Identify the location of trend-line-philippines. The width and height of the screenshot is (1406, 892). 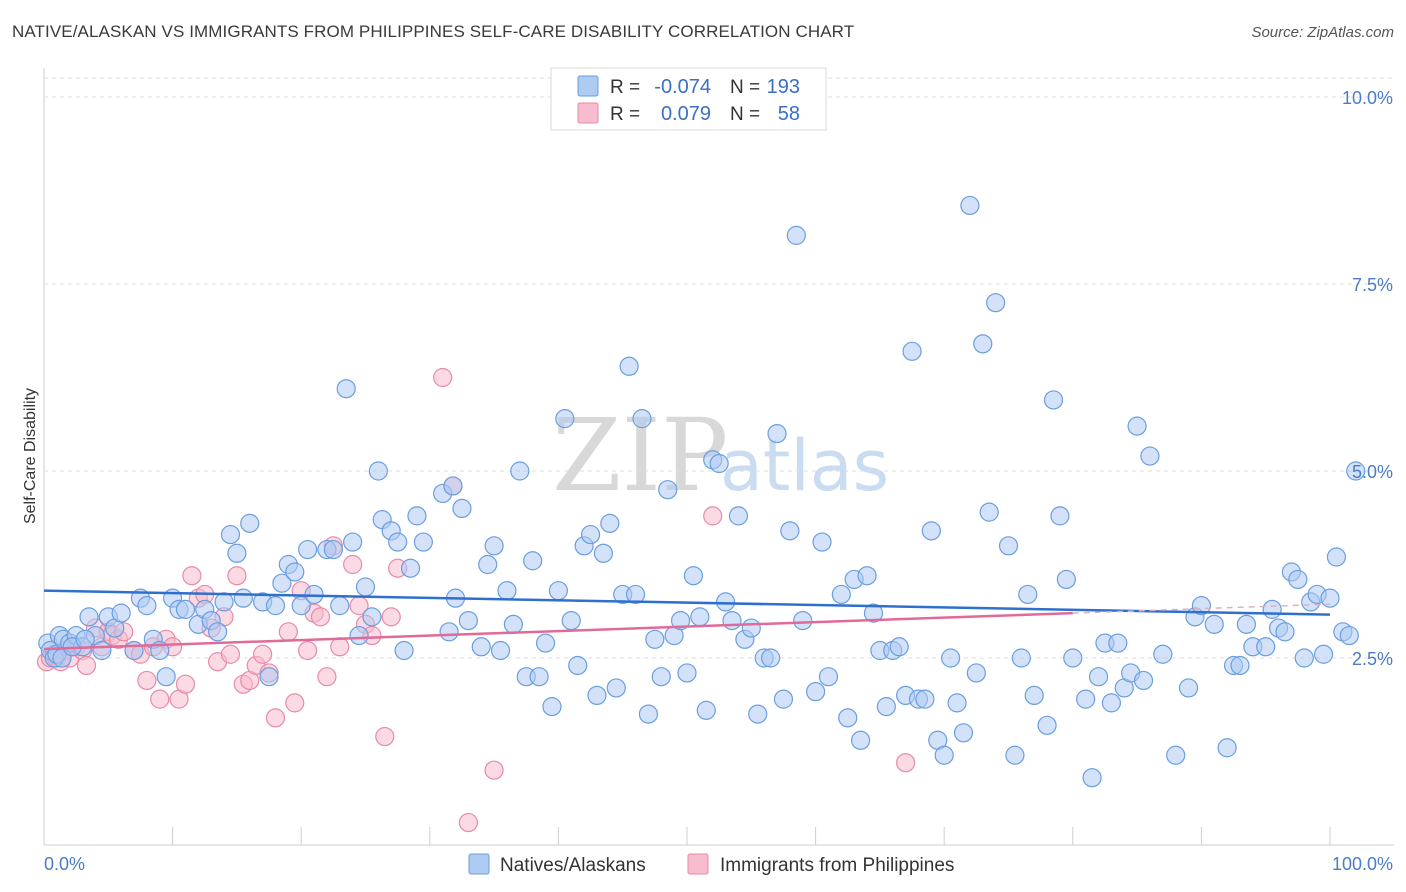
(558, 631).